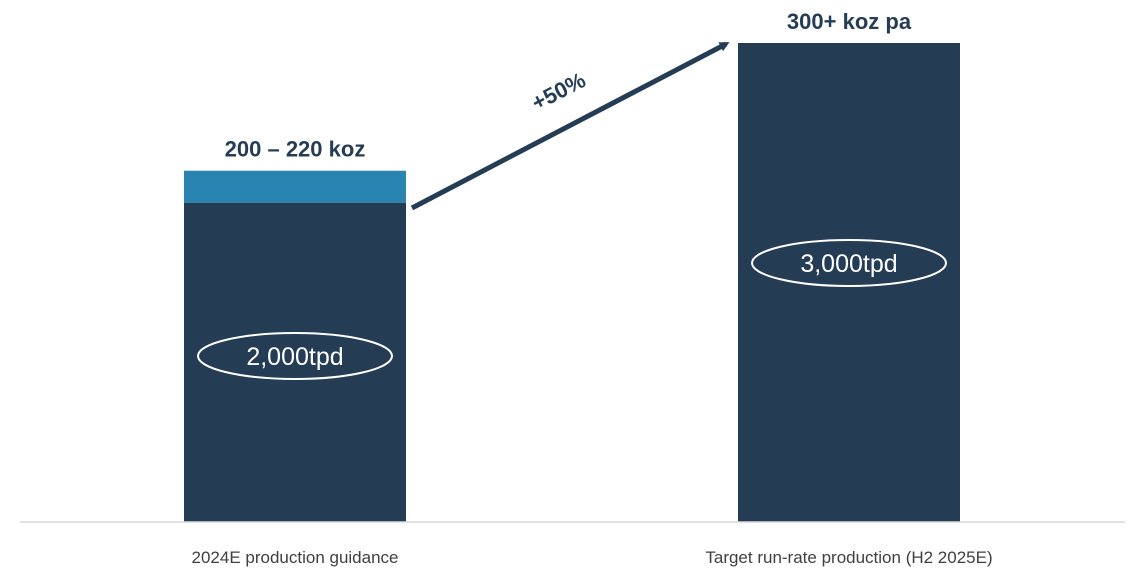 The image size is (1132, 568). I want to click on data-label: 200 – 220 koz, so click(295, 149).